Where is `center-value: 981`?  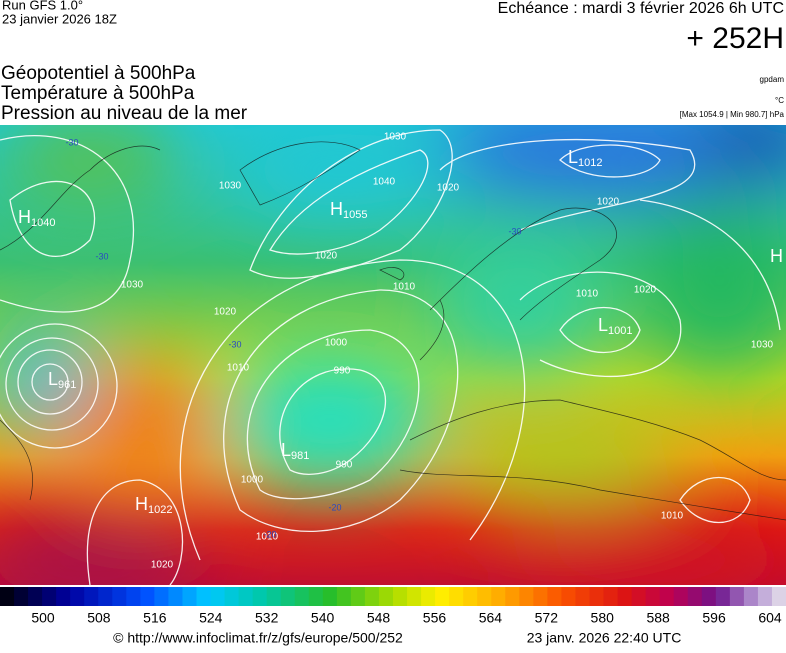
center-value: 981 is located at coordinates (300, 456).